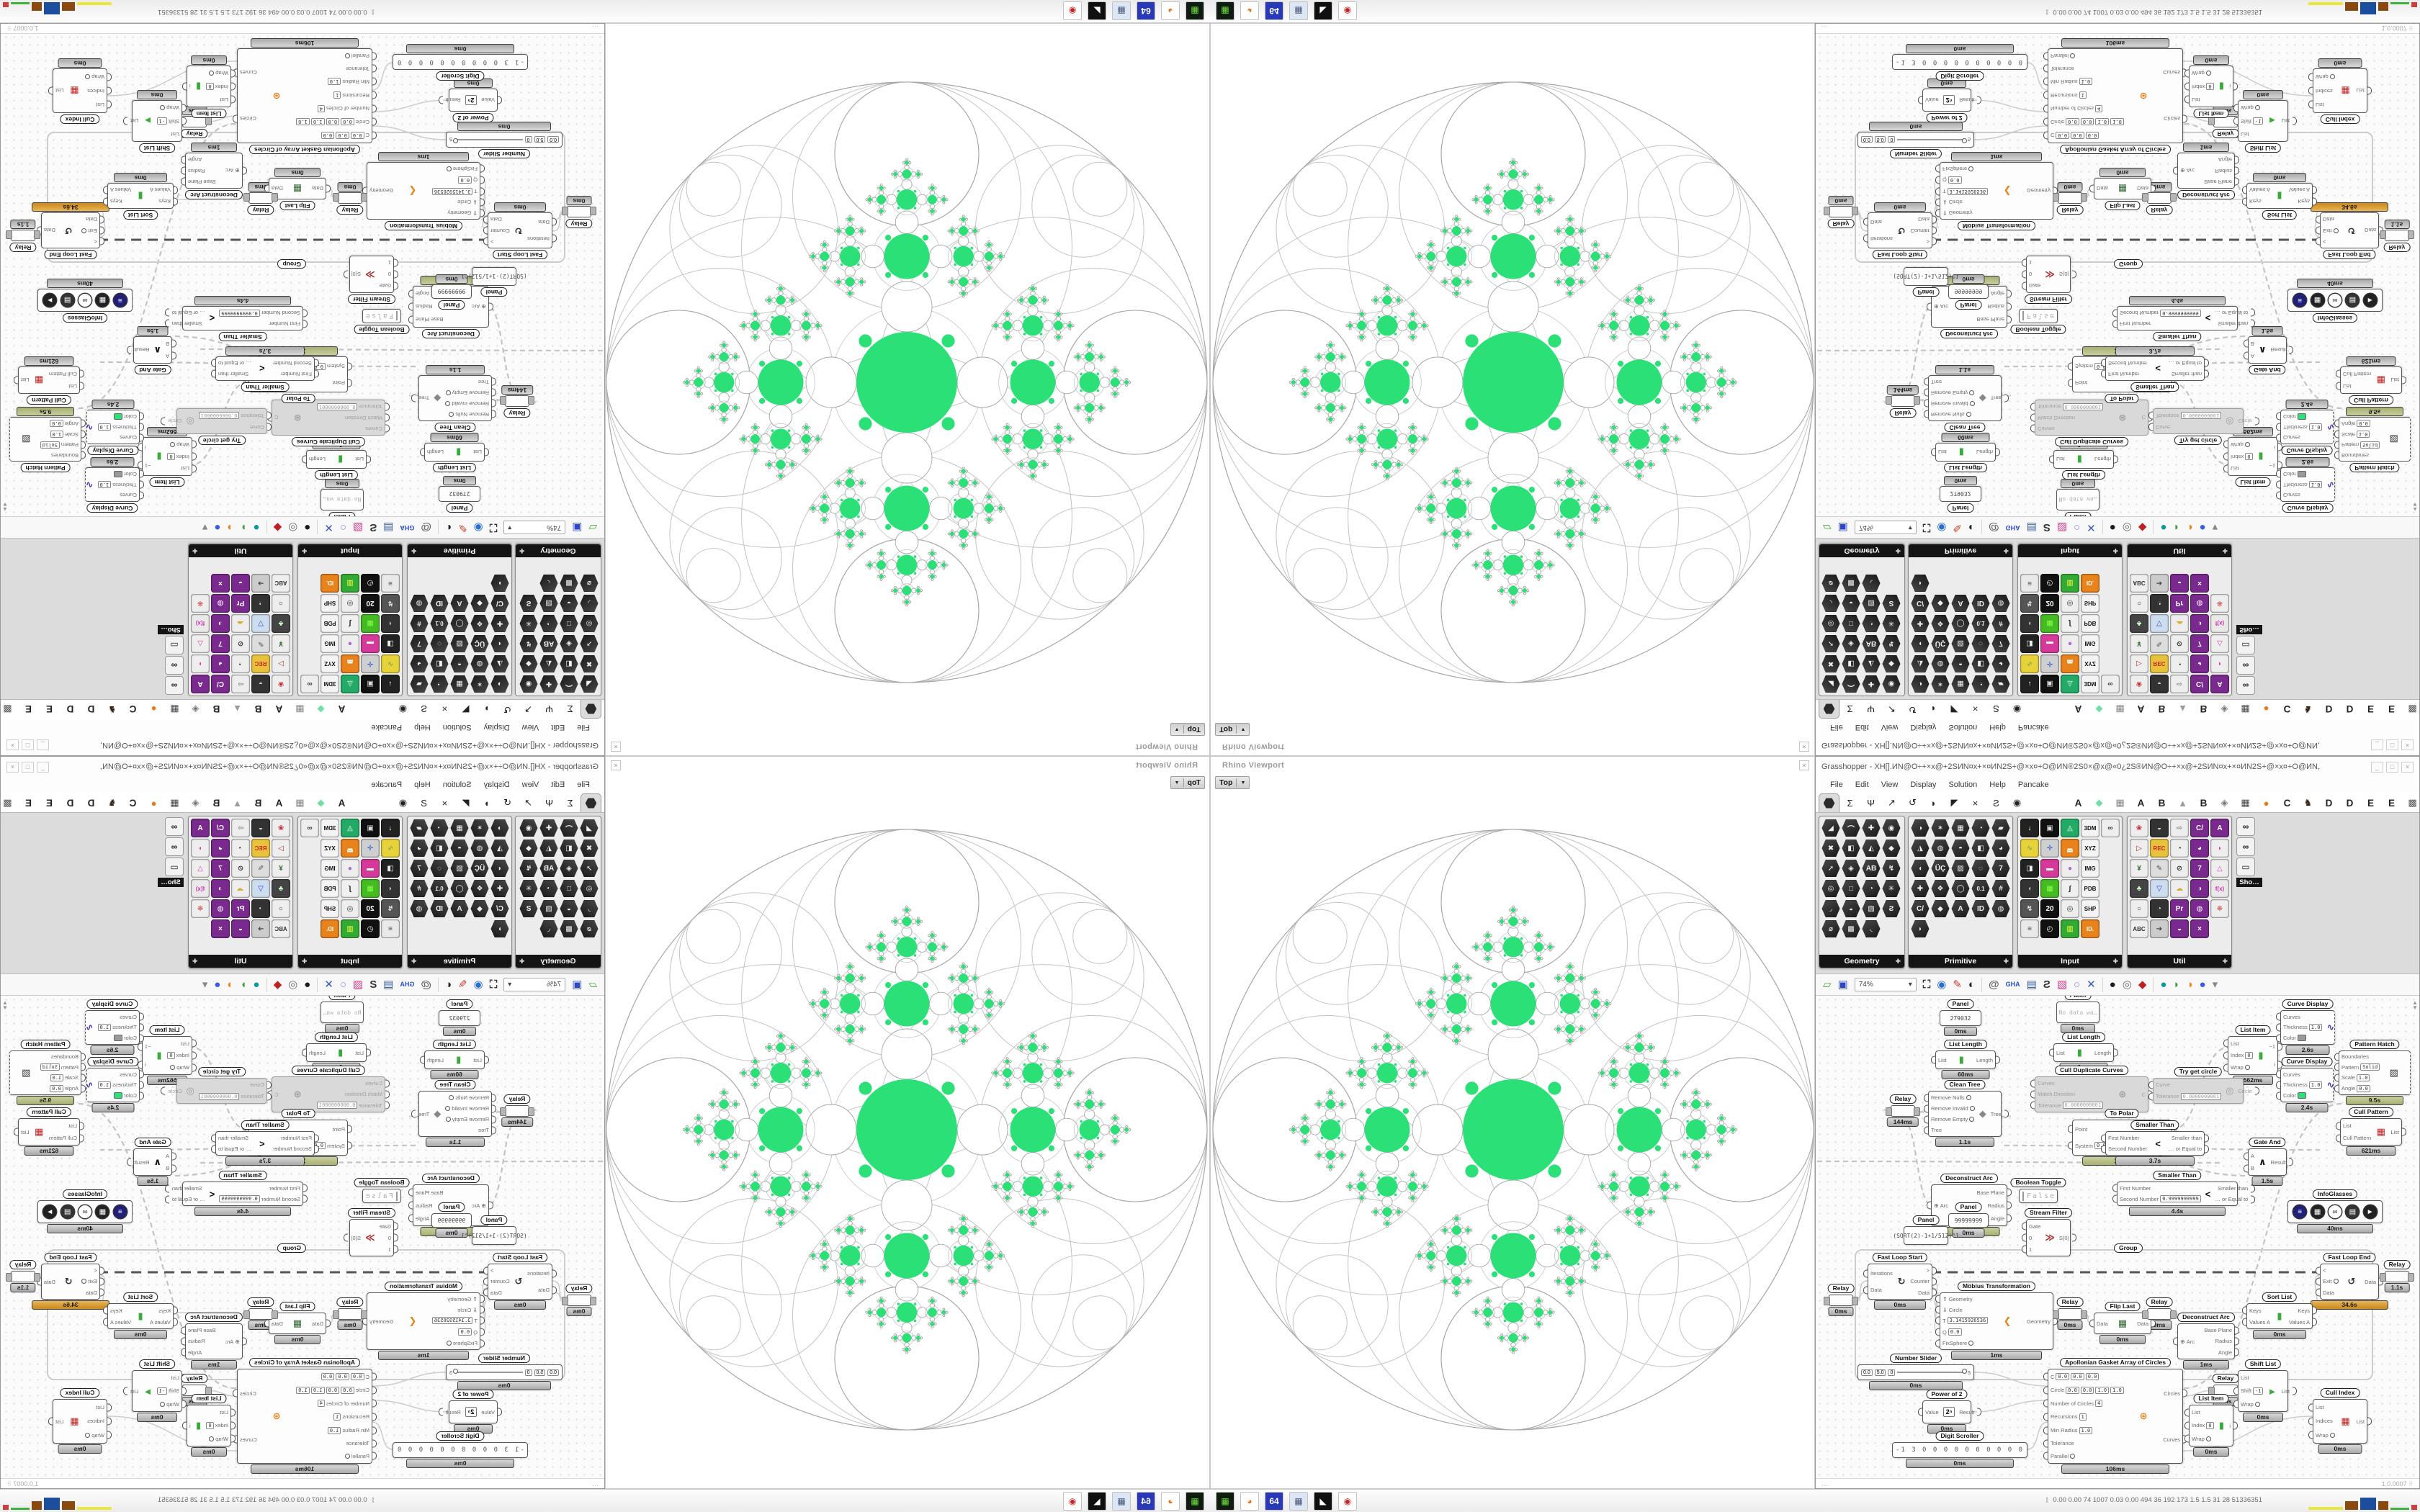 The height and width of the screenshot is (1512, 2420). Describe the element at coordinates (1871, 928) in the screenshot. I see `component-icon: ◟` at that location.